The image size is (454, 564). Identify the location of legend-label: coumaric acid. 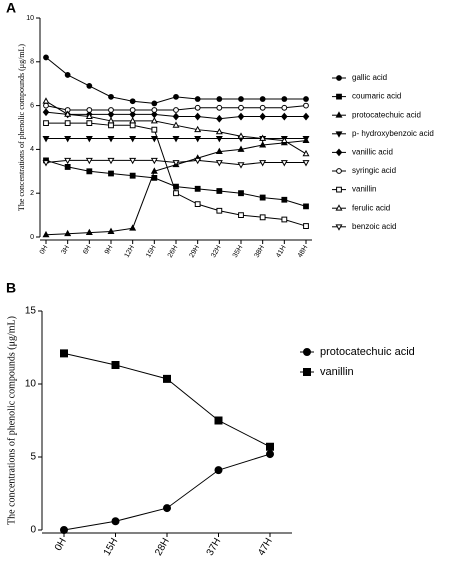
(376, 96).